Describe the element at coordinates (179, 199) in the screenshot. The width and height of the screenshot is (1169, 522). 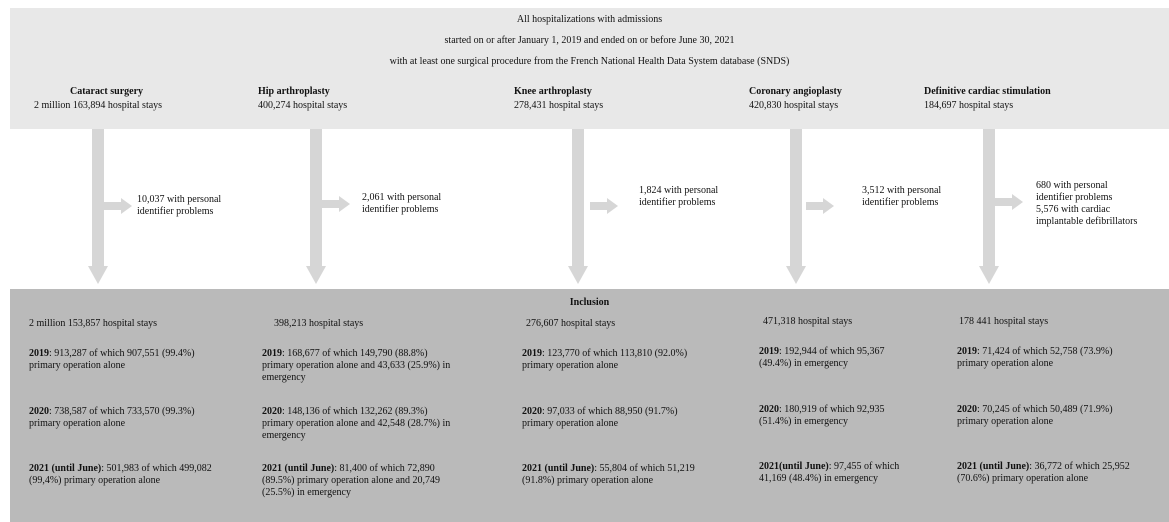
I see `exclusion-line: 10,037 with personal` at that location.